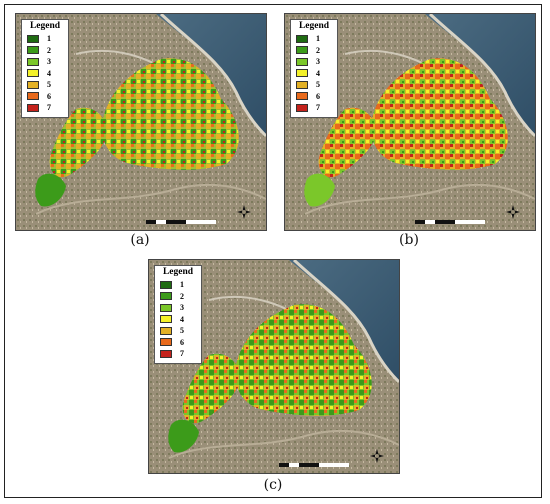 The width and height of the screenshot is (550, 504). I want to click on legend-a: Legend 1 2 3 4 5 6 7, so click(45, 68).